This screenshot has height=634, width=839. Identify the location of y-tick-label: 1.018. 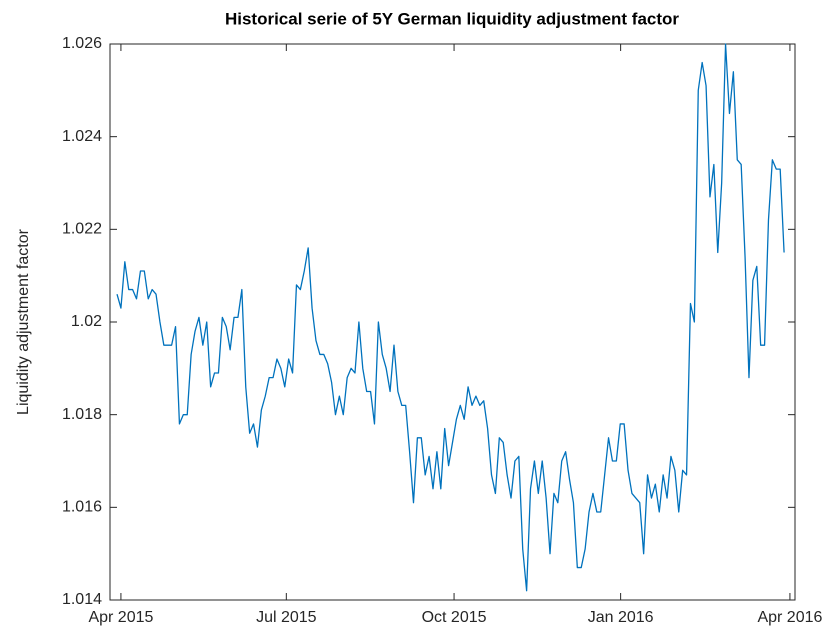
(82, 414).